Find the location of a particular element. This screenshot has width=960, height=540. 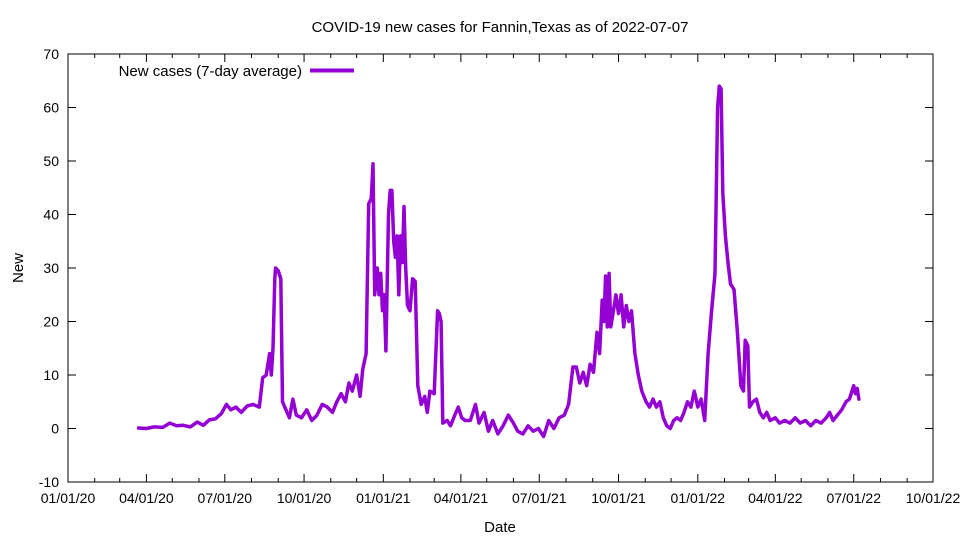

y-tick-label: -10 is located at coordinates (49, 482).